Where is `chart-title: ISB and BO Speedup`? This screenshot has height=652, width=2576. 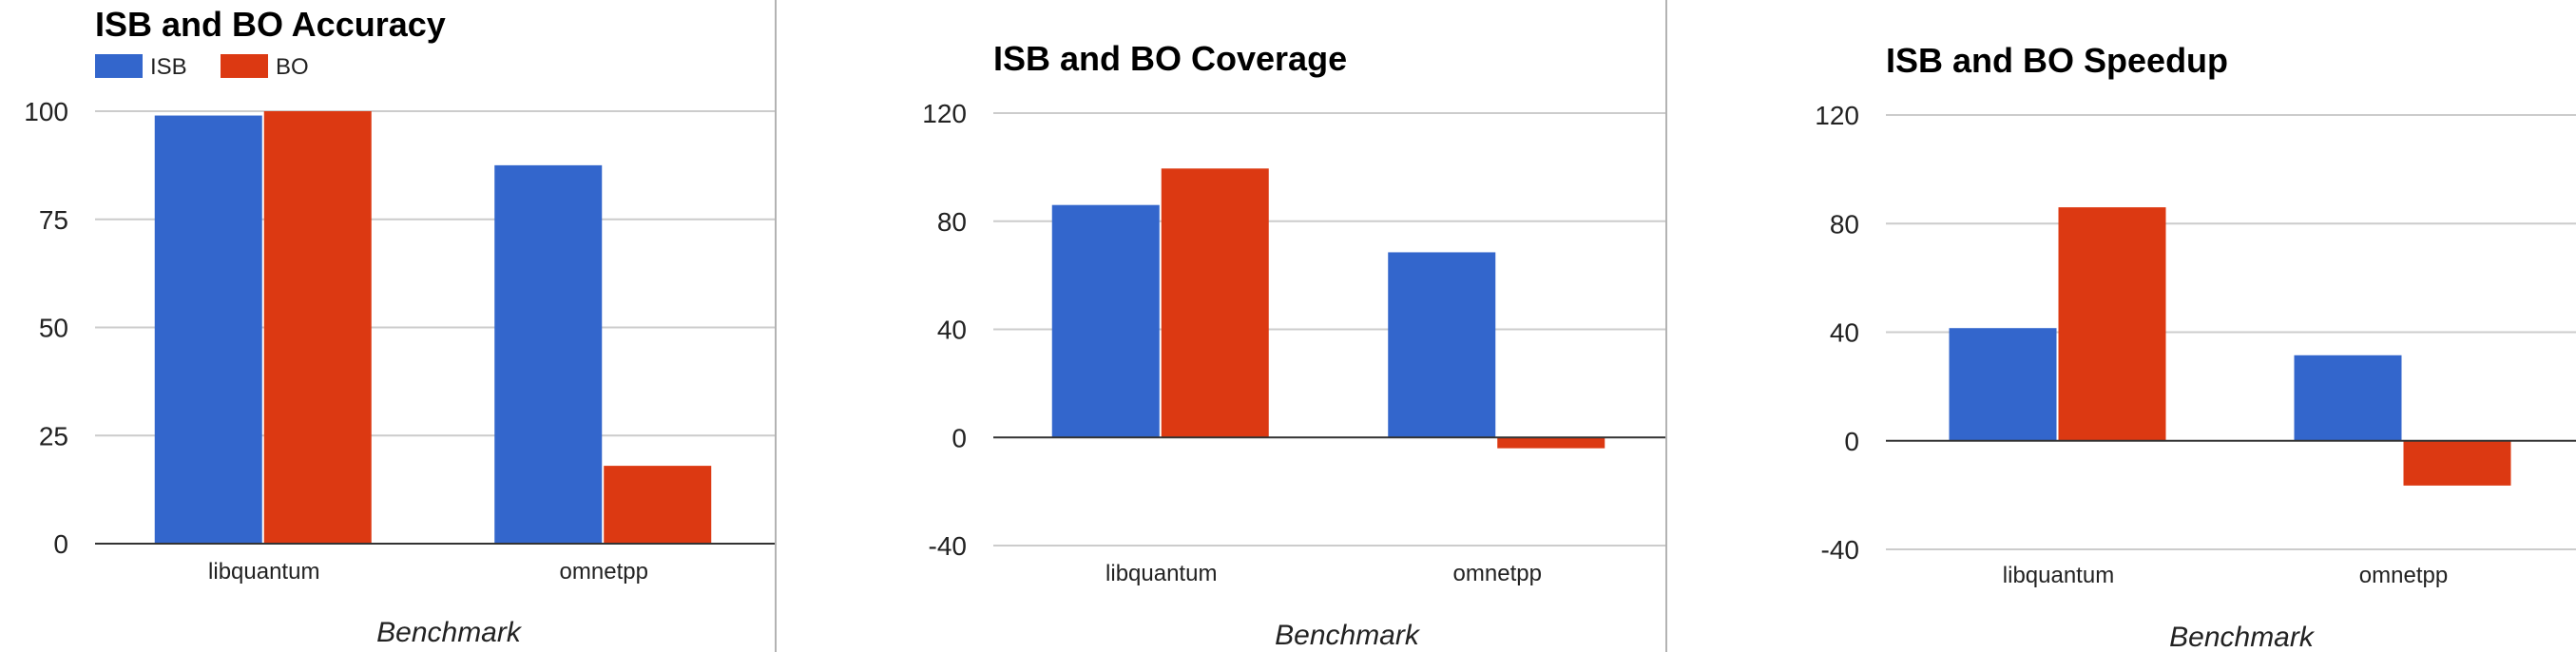 chart-title: ISB and BO Speedup is located at coordinates (2057, 60).